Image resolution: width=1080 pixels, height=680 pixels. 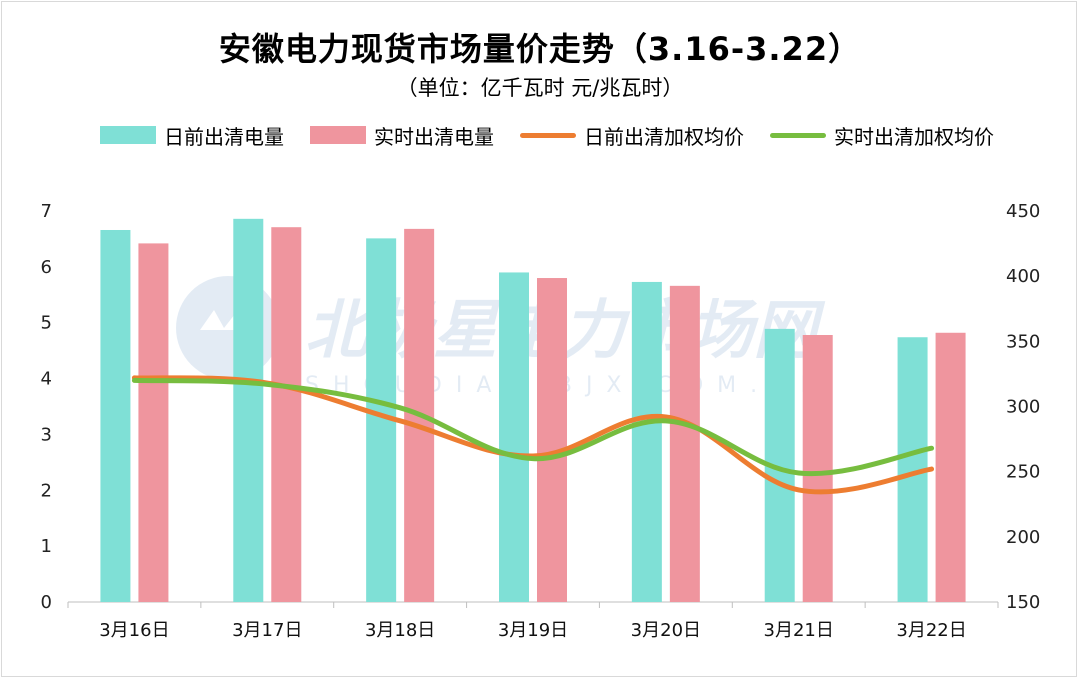 I want to click on x-tick-label: 3月22日, so click(x=931, y=630).